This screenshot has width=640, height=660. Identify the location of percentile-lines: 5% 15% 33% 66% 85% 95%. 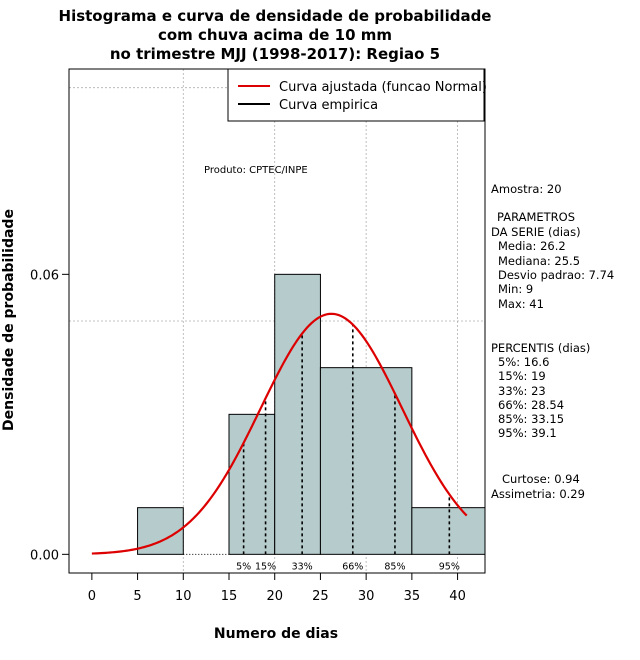
(348, 448).